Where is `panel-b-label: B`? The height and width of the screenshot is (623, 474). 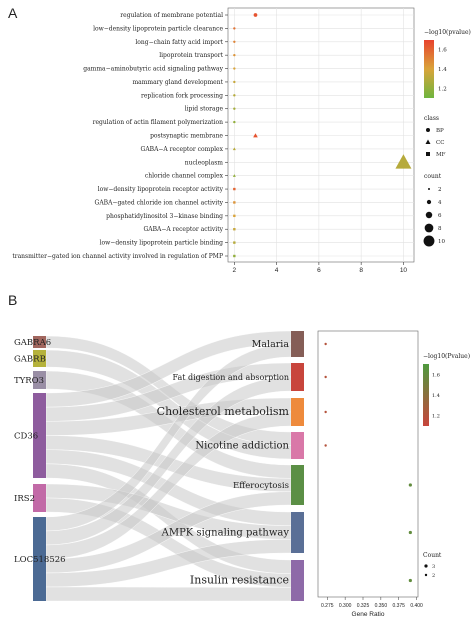
panel-b-label: B is located at coordinates (12, 300).